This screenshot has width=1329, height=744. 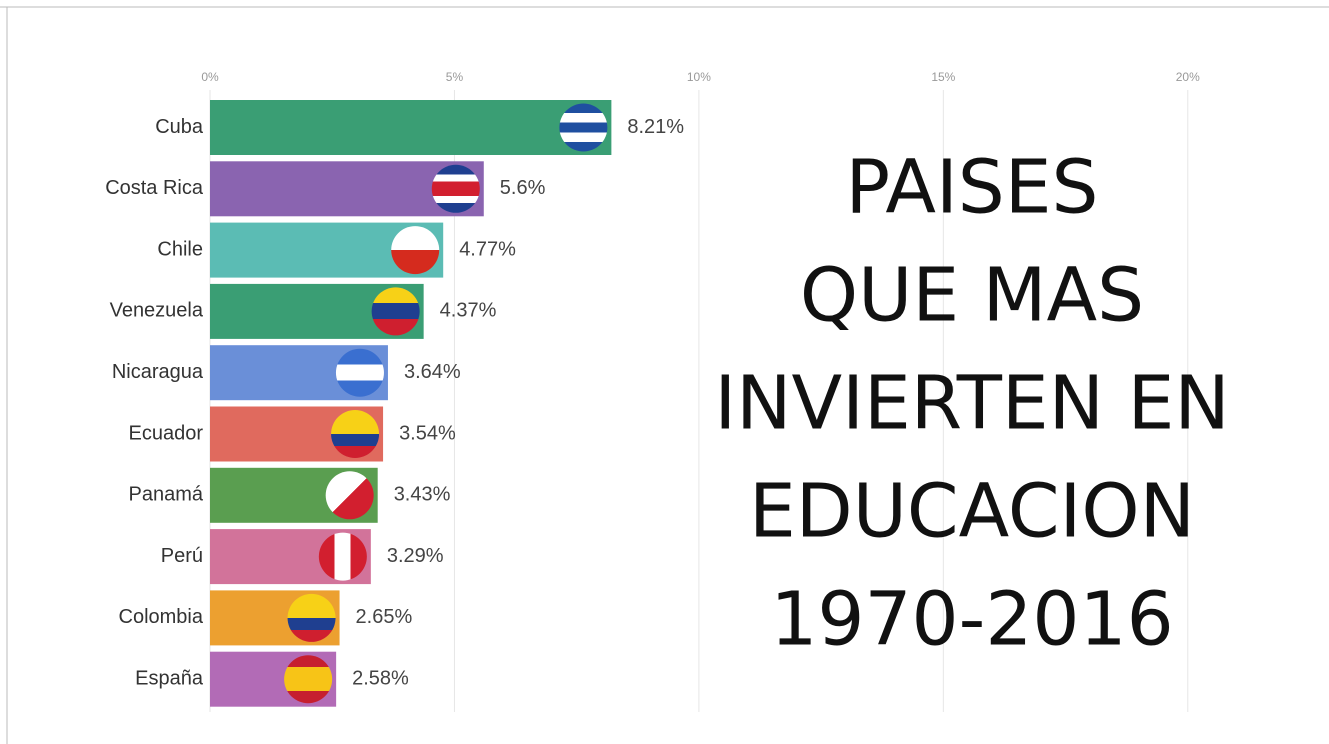 I want to click on bar, so click(x=411, y=127).